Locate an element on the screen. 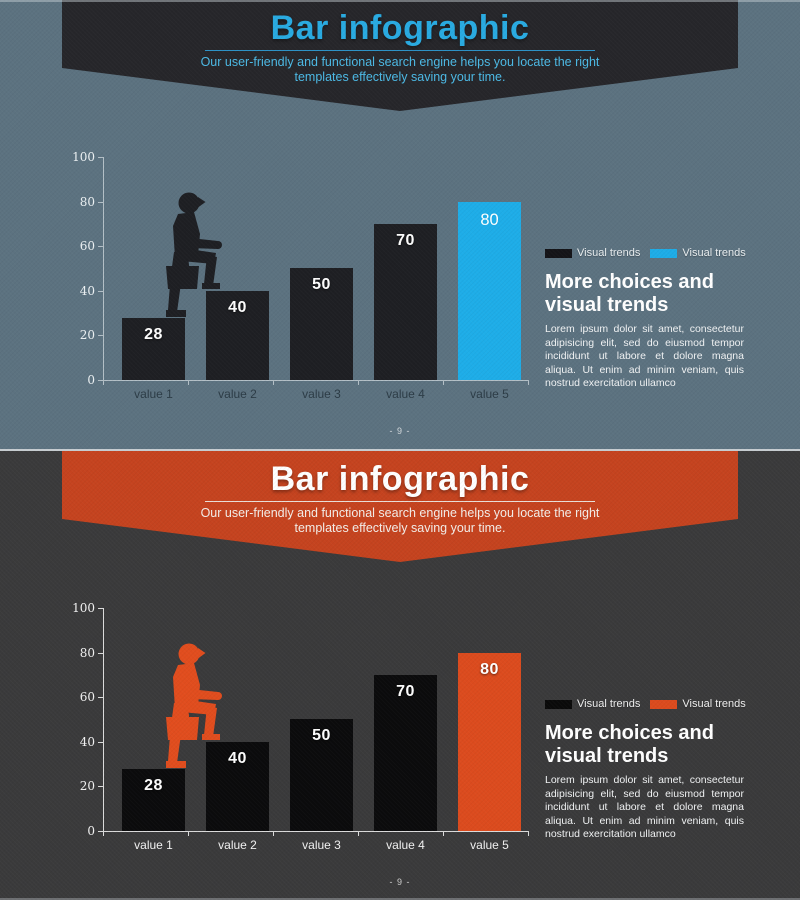 The width and height of the screenshot is (800, 900). bar-value-label: 40 is located at coordinates (237, 758).